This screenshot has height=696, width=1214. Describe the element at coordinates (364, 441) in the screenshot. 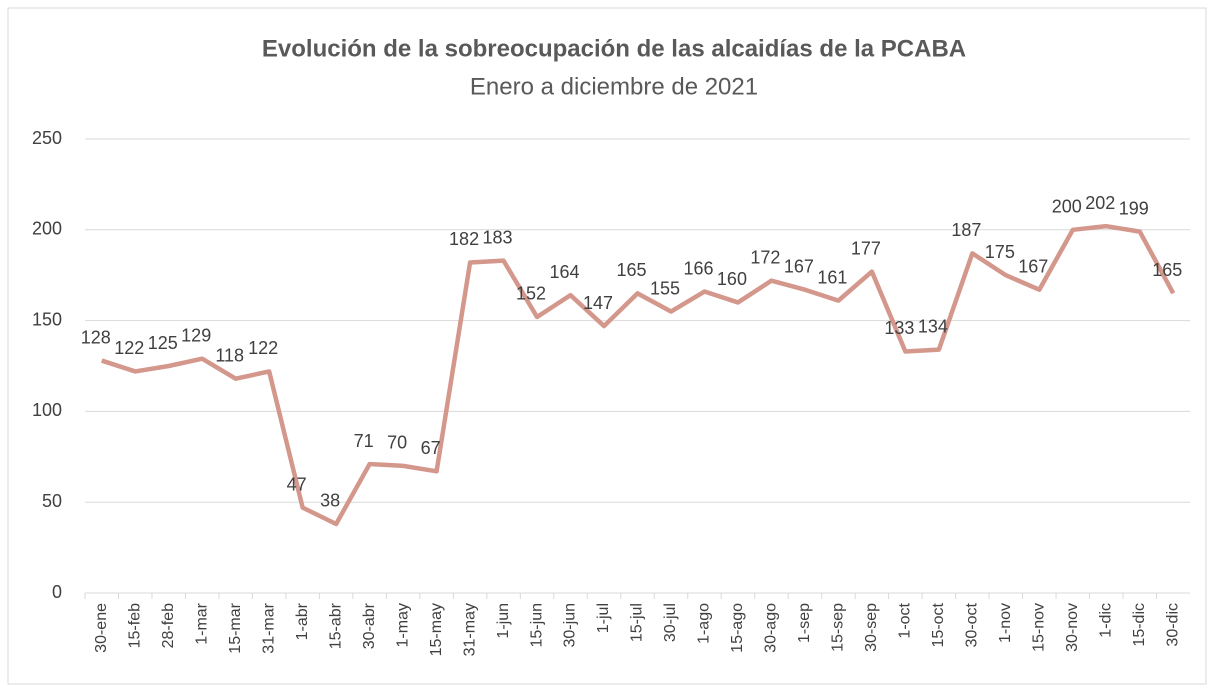

I see `data-label: 71` at that location.